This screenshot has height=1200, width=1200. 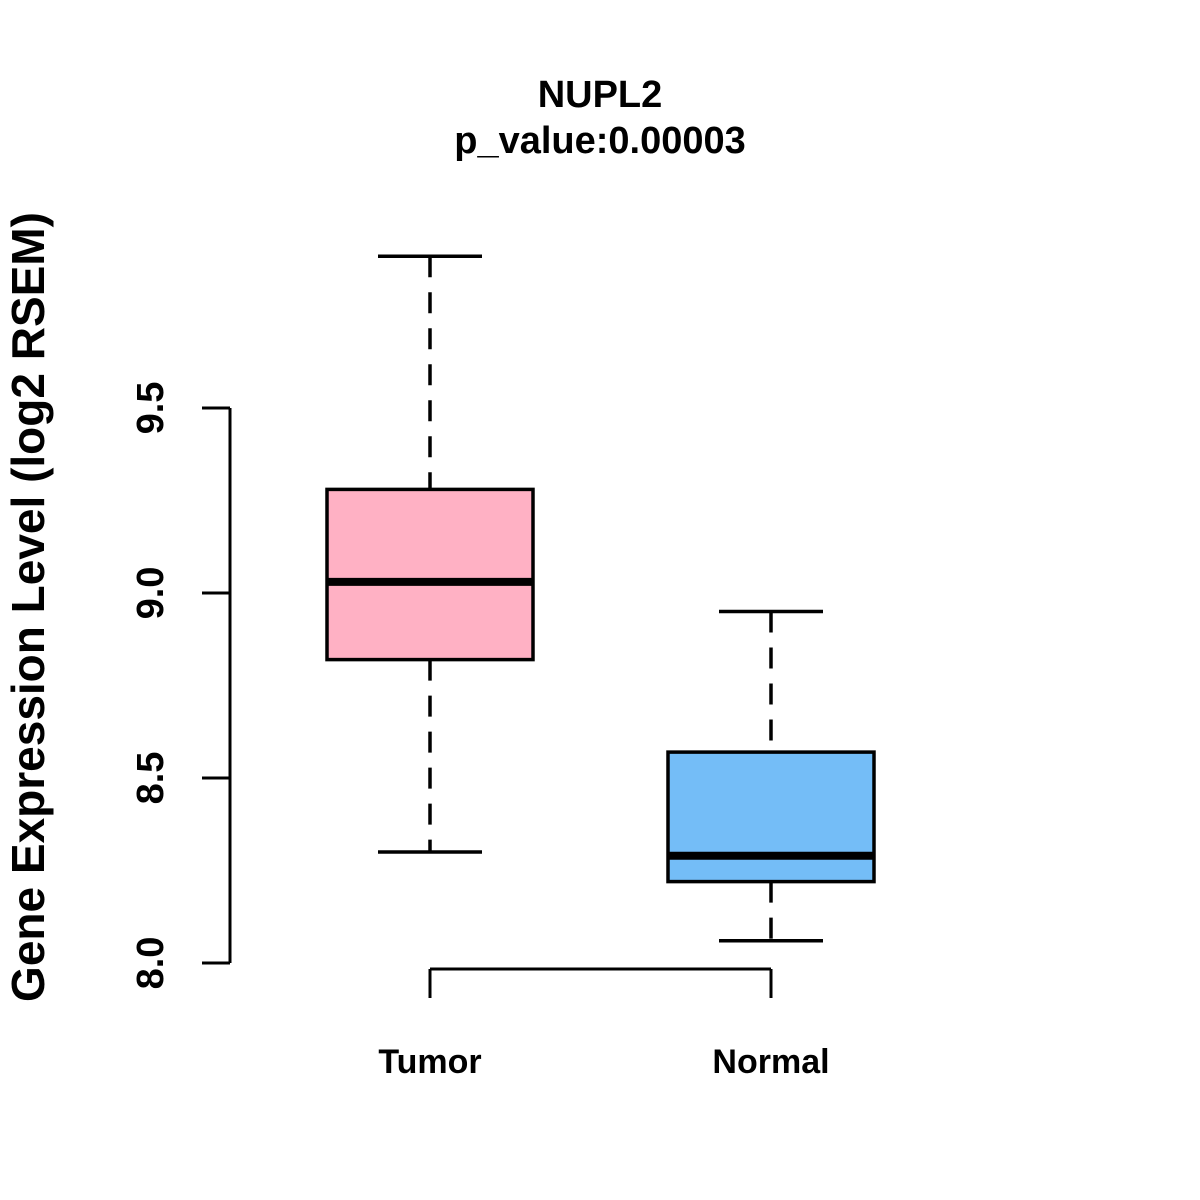 I want to click on box-group-tumor, so click(x=430, y=554).